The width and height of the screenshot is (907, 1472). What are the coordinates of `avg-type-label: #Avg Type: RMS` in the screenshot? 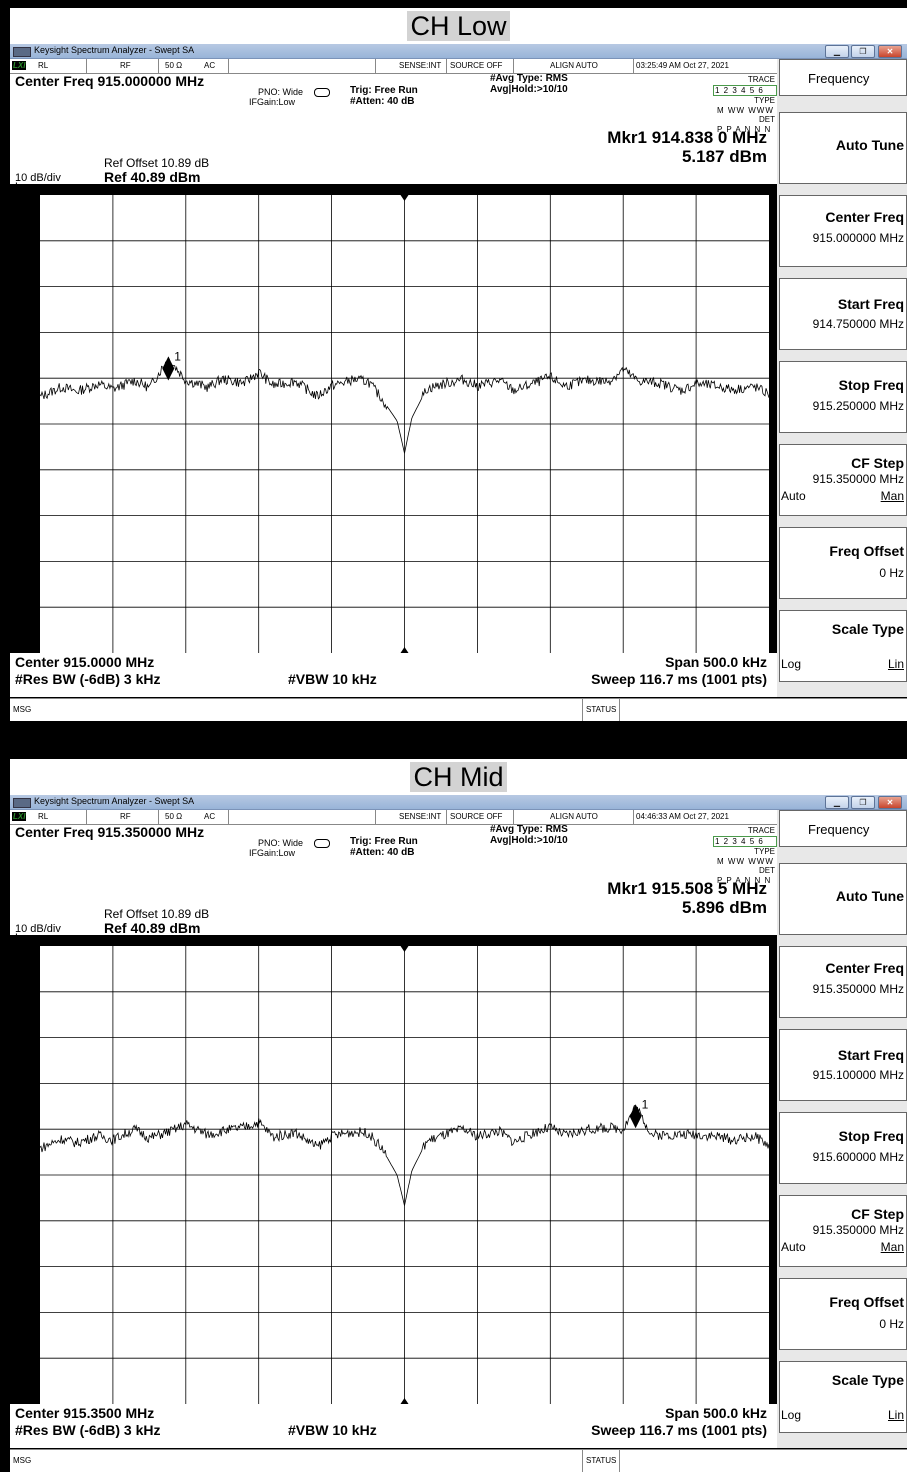 It's located at (529, 78).